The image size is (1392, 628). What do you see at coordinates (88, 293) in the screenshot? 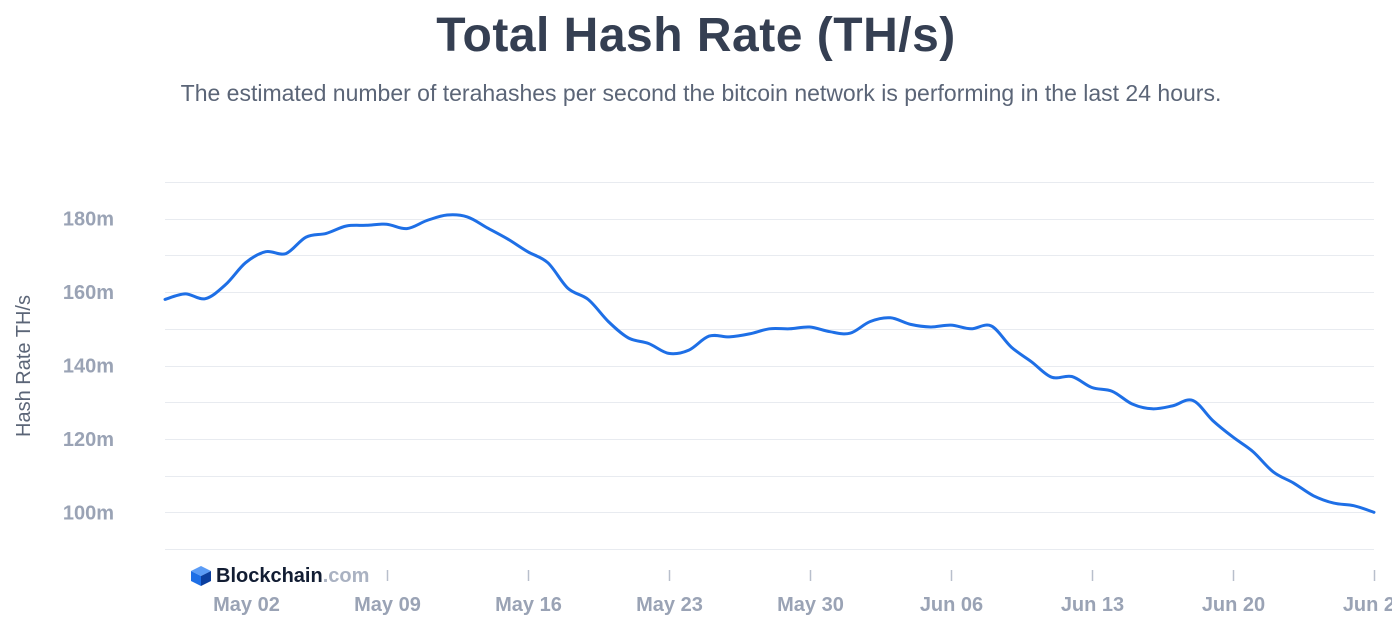
I see `y-tick-label: 160m` at bounding box center [88, 293].